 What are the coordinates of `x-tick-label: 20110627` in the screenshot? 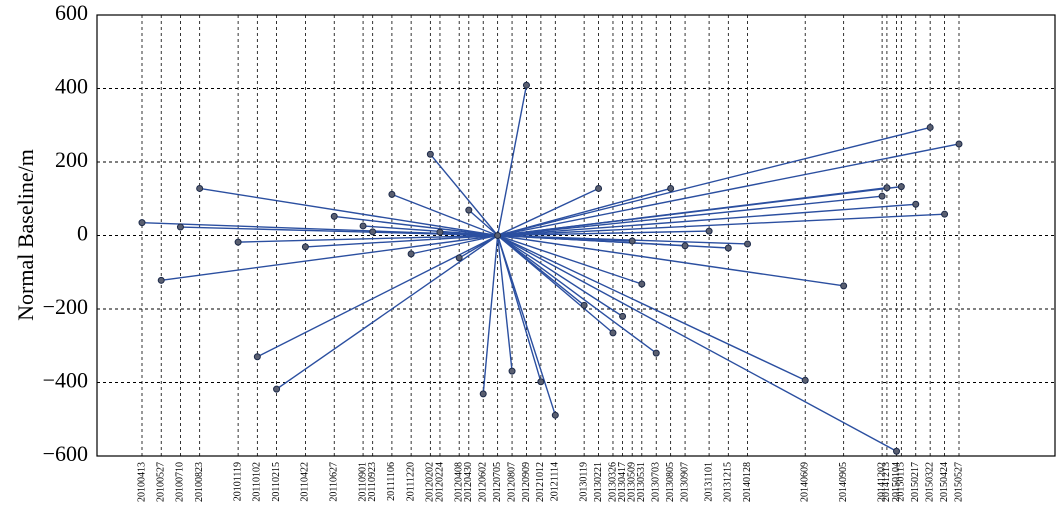 It's located at (334, 482).